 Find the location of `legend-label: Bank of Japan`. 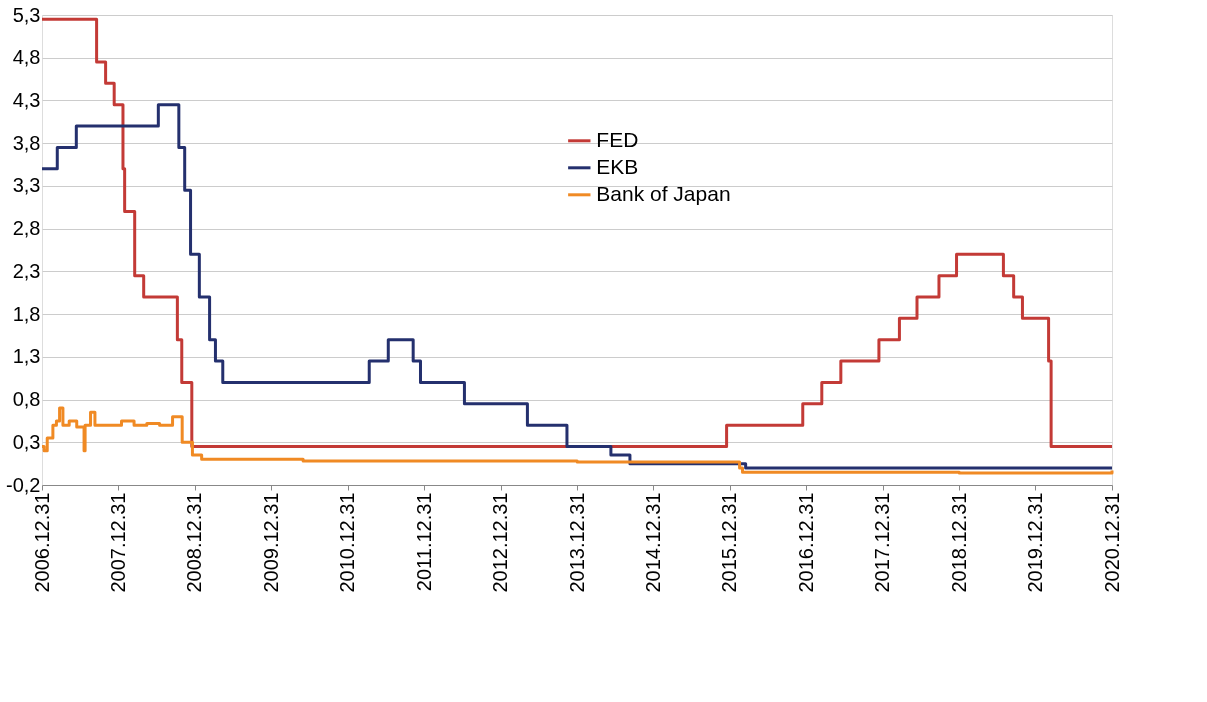

legend-label: Bank of Japan is located at coordinates (663, 193).